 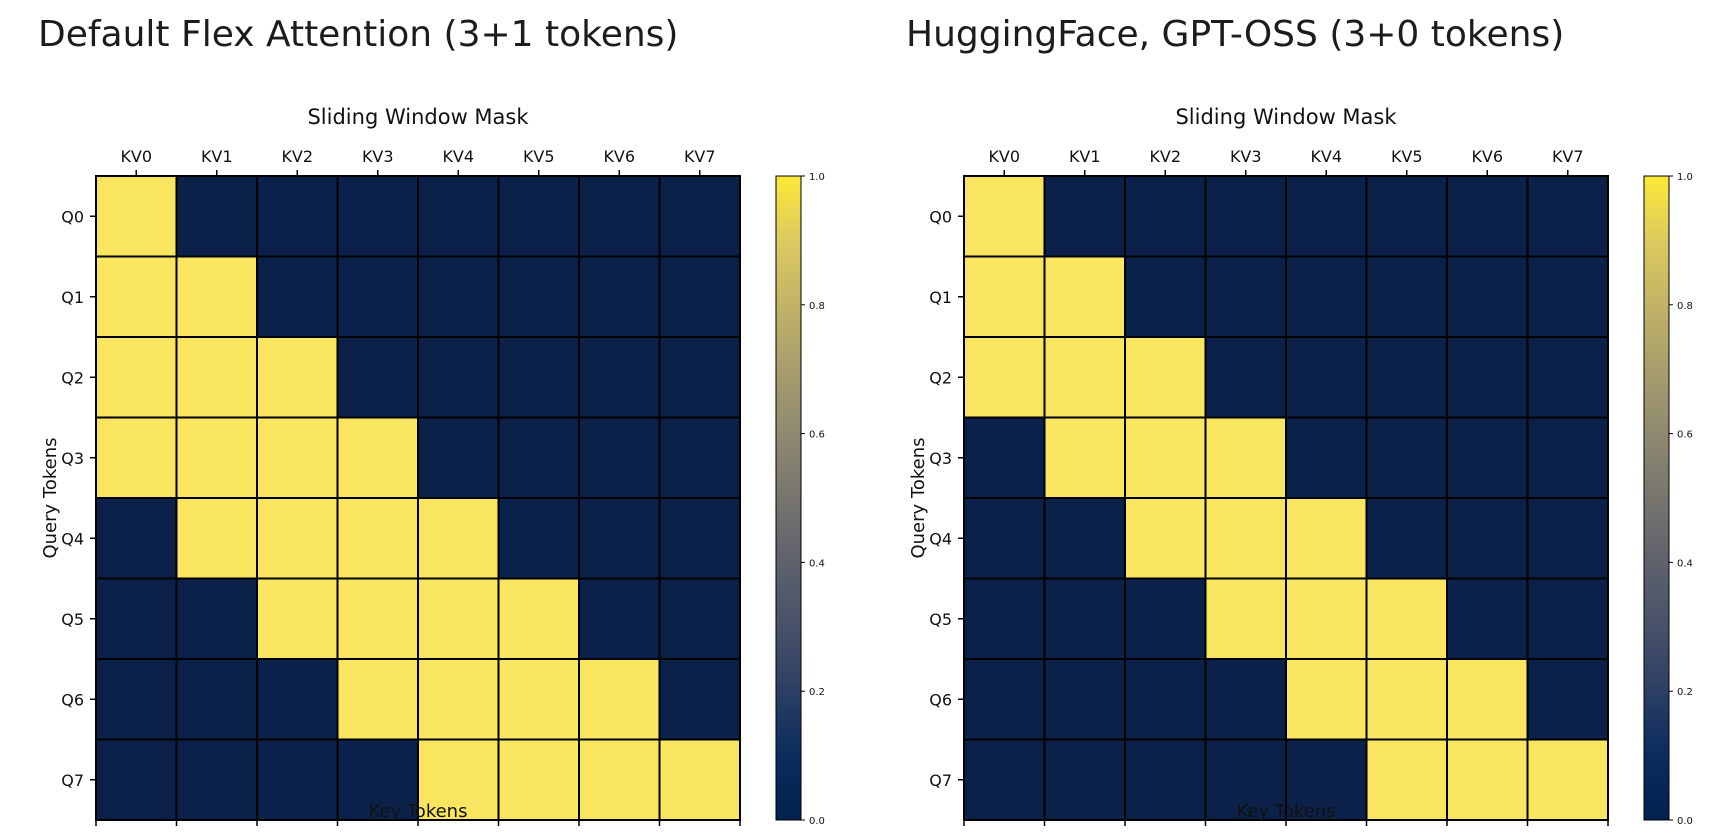 I want to click on panel-heading: Default Flex Attention (3+1 tokens), so click(x=358, y=34).